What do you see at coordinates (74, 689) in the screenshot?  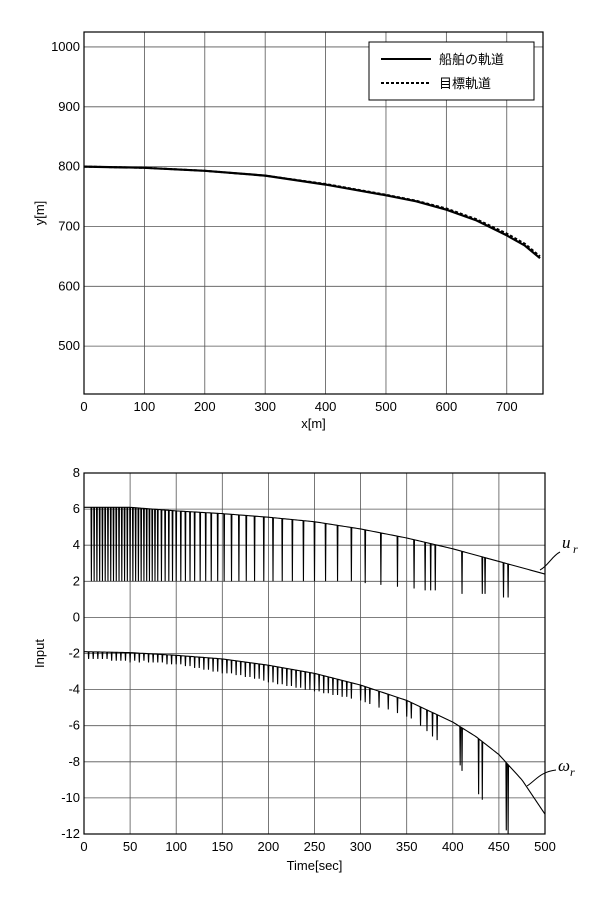 I see `y-tick-label: -4` at bounding box center [74, 689].